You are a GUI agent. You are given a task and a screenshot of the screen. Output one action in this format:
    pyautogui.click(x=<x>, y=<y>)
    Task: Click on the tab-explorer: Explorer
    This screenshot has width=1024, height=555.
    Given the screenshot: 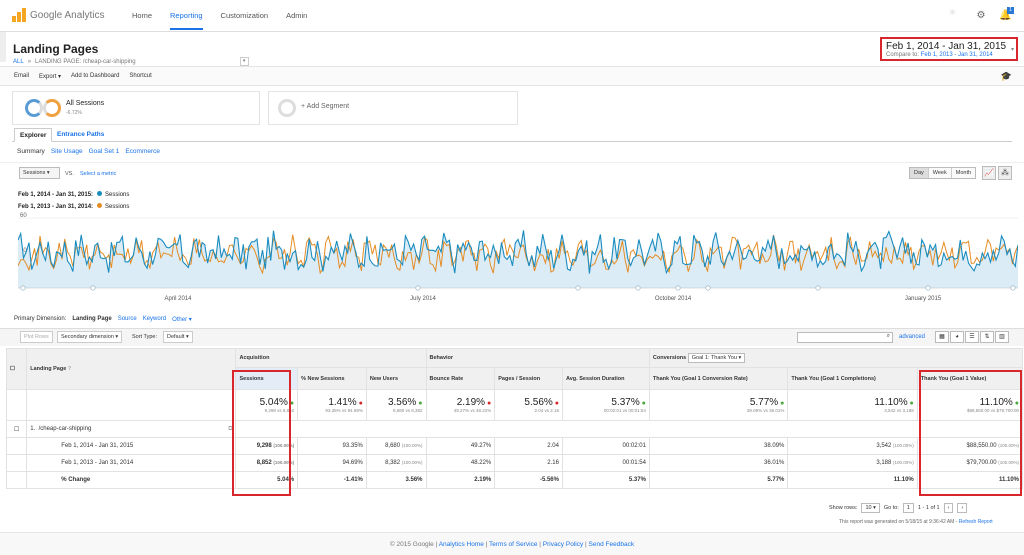 What is the action you would take?
    pyautogui.click(x=33, y=135)
    